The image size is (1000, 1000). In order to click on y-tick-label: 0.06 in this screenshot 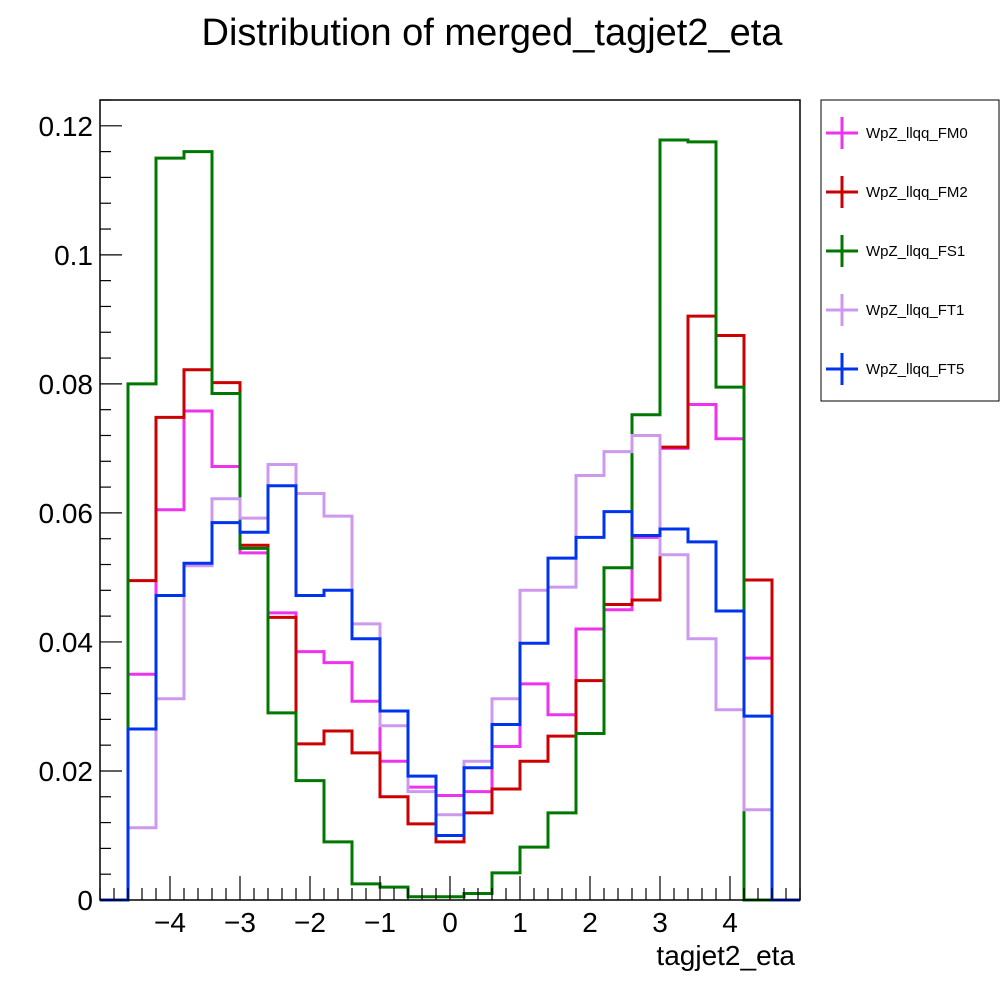, I will do `click(66, 513)`.